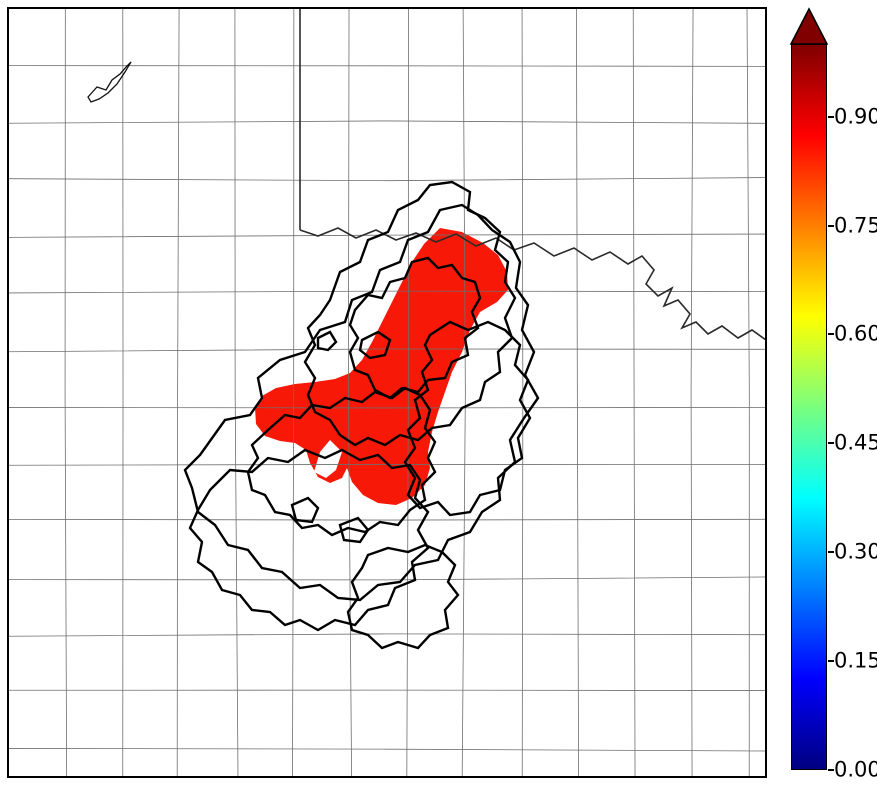 This screenshot has height=785, width=877. I want to click on colorbar-arrow-triangle, so click(809, 26).